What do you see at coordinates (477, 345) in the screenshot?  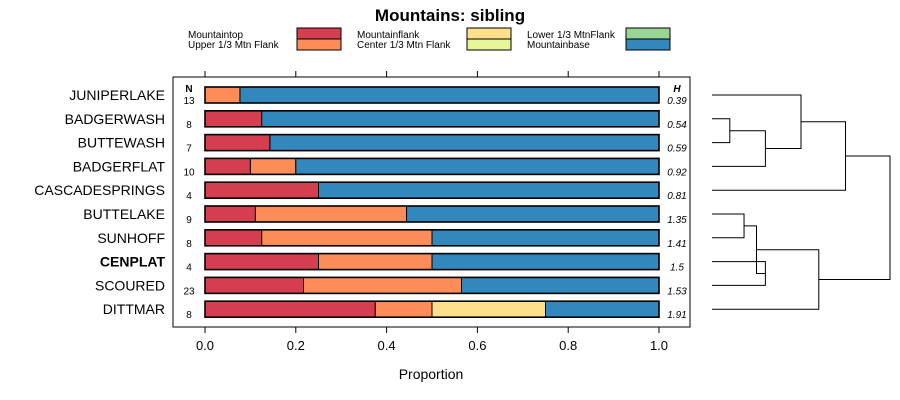 I see `x-tick-label-0-6: 0.6` at bounding box center [477, 345].